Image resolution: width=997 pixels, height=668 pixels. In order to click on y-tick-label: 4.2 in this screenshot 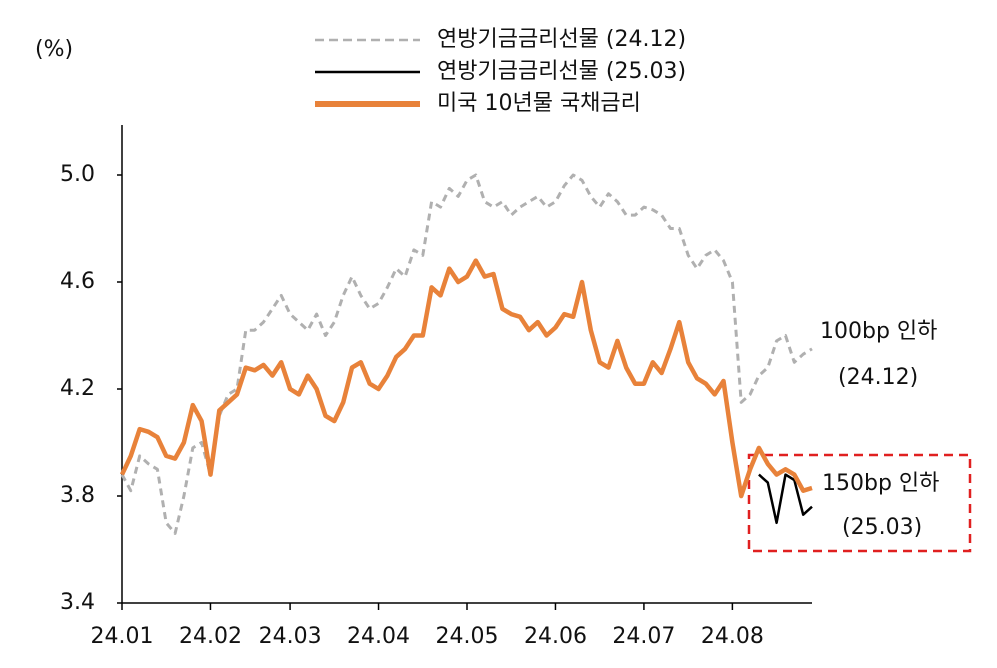, I will do `click(77, 388)`.